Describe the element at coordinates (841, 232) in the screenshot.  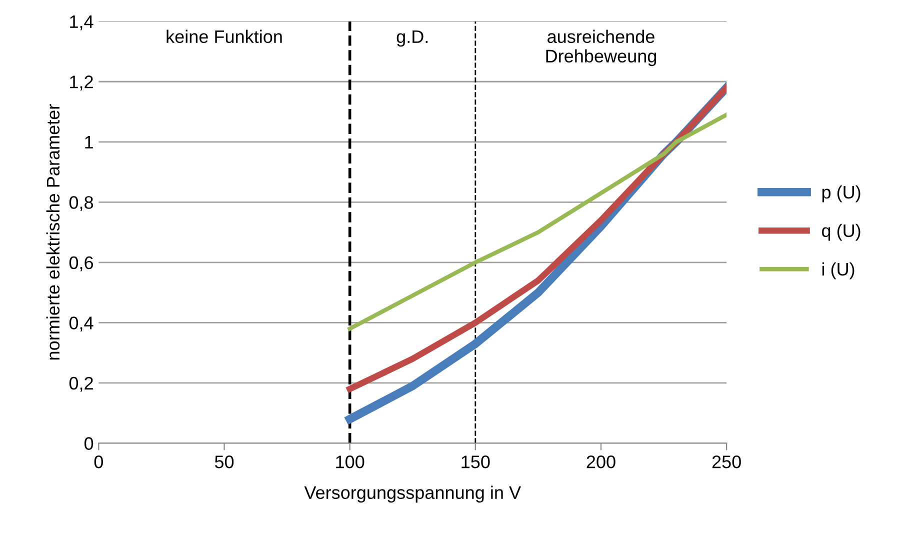
I see `legend-label: q (U)` at that location.